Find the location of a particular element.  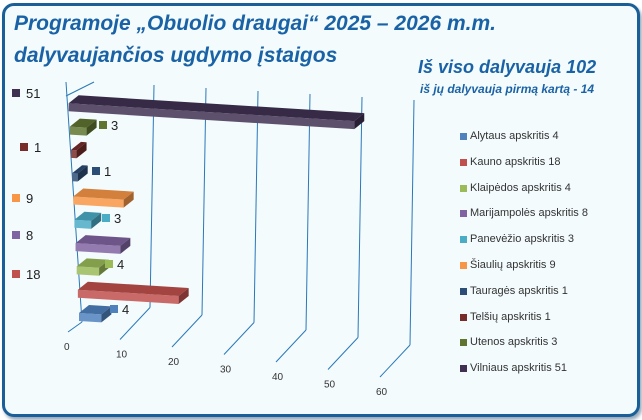

legend-label: Alytaus apskritis 4 is located at coordinates (514, 136).